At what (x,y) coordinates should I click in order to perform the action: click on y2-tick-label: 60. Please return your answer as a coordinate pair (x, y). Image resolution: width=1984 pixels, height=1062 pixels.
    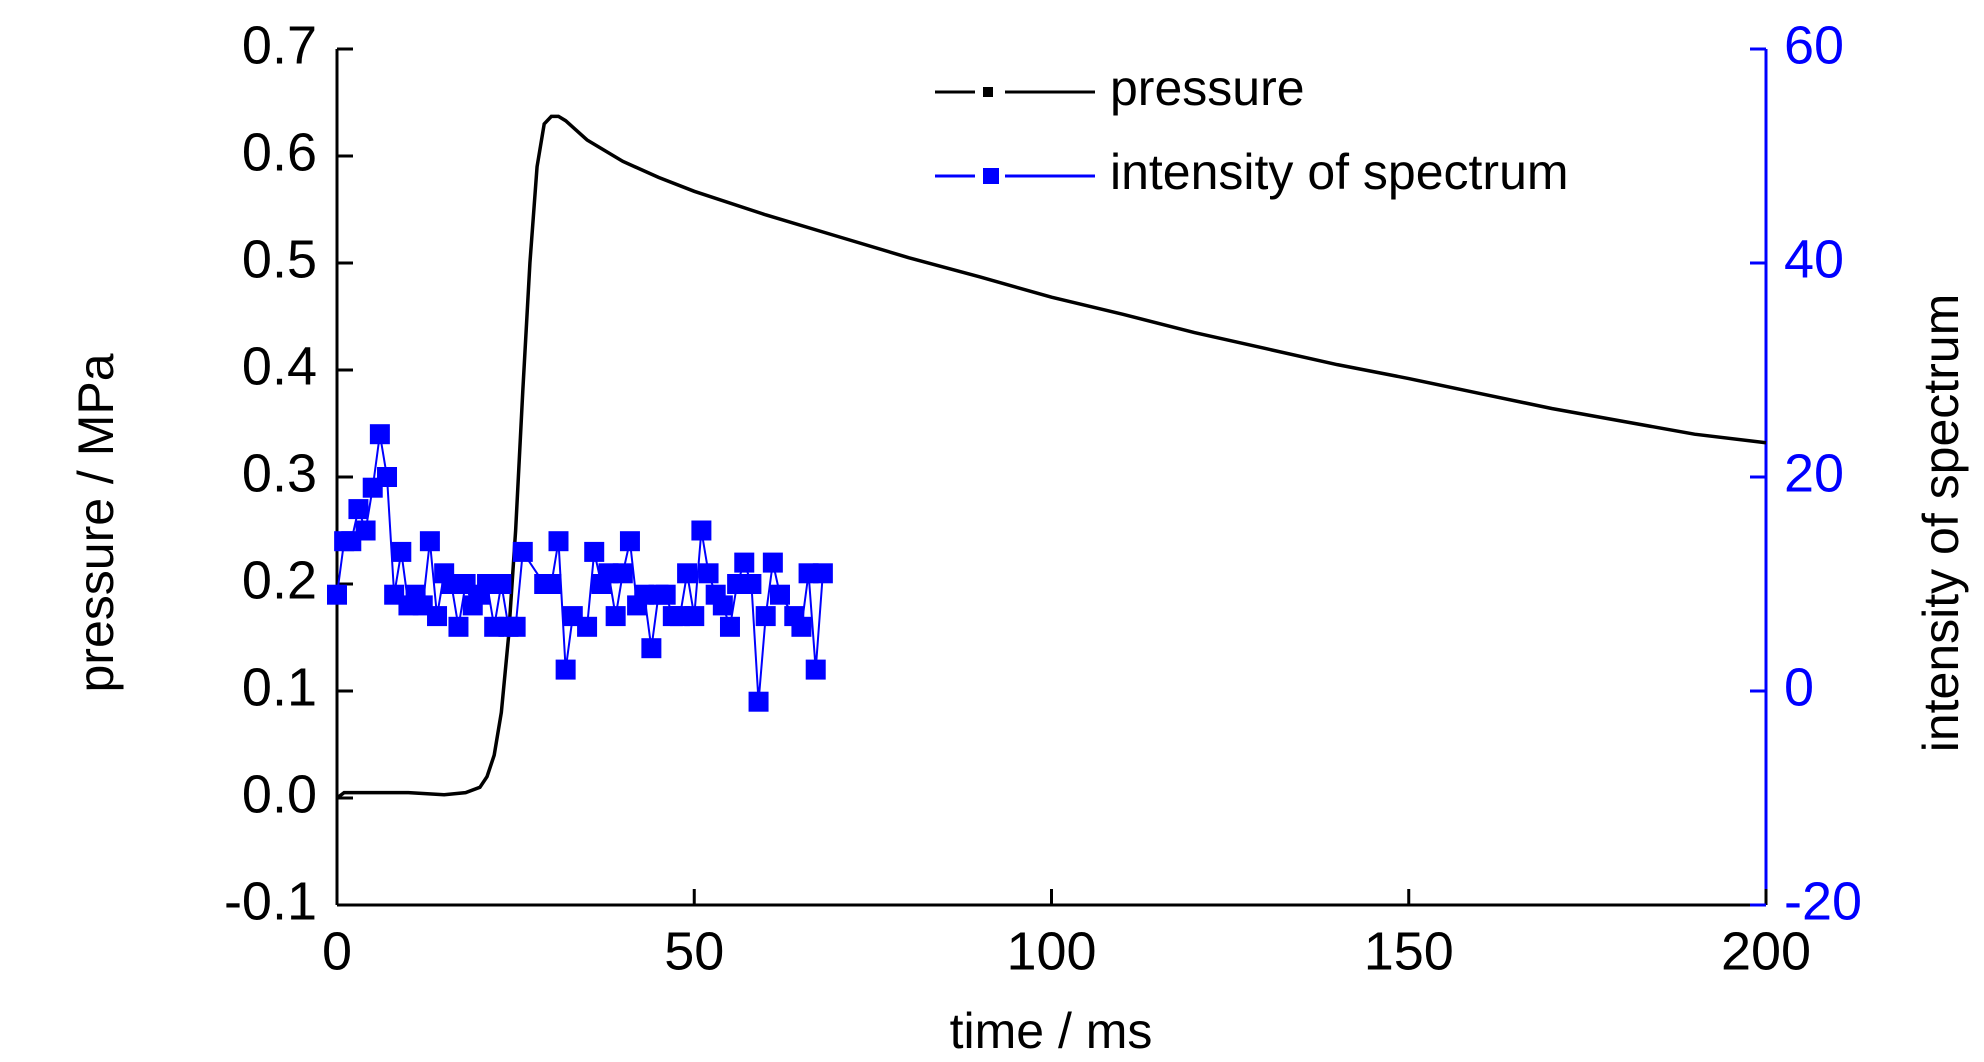
    Looking at the image, I should click on (1814, 45).